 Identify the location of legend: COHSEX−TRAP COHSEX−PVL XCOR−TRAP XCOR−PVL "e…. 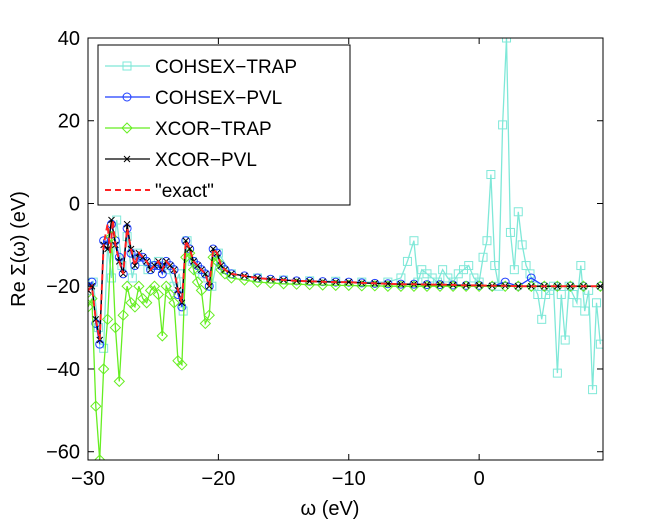
(224, 125).